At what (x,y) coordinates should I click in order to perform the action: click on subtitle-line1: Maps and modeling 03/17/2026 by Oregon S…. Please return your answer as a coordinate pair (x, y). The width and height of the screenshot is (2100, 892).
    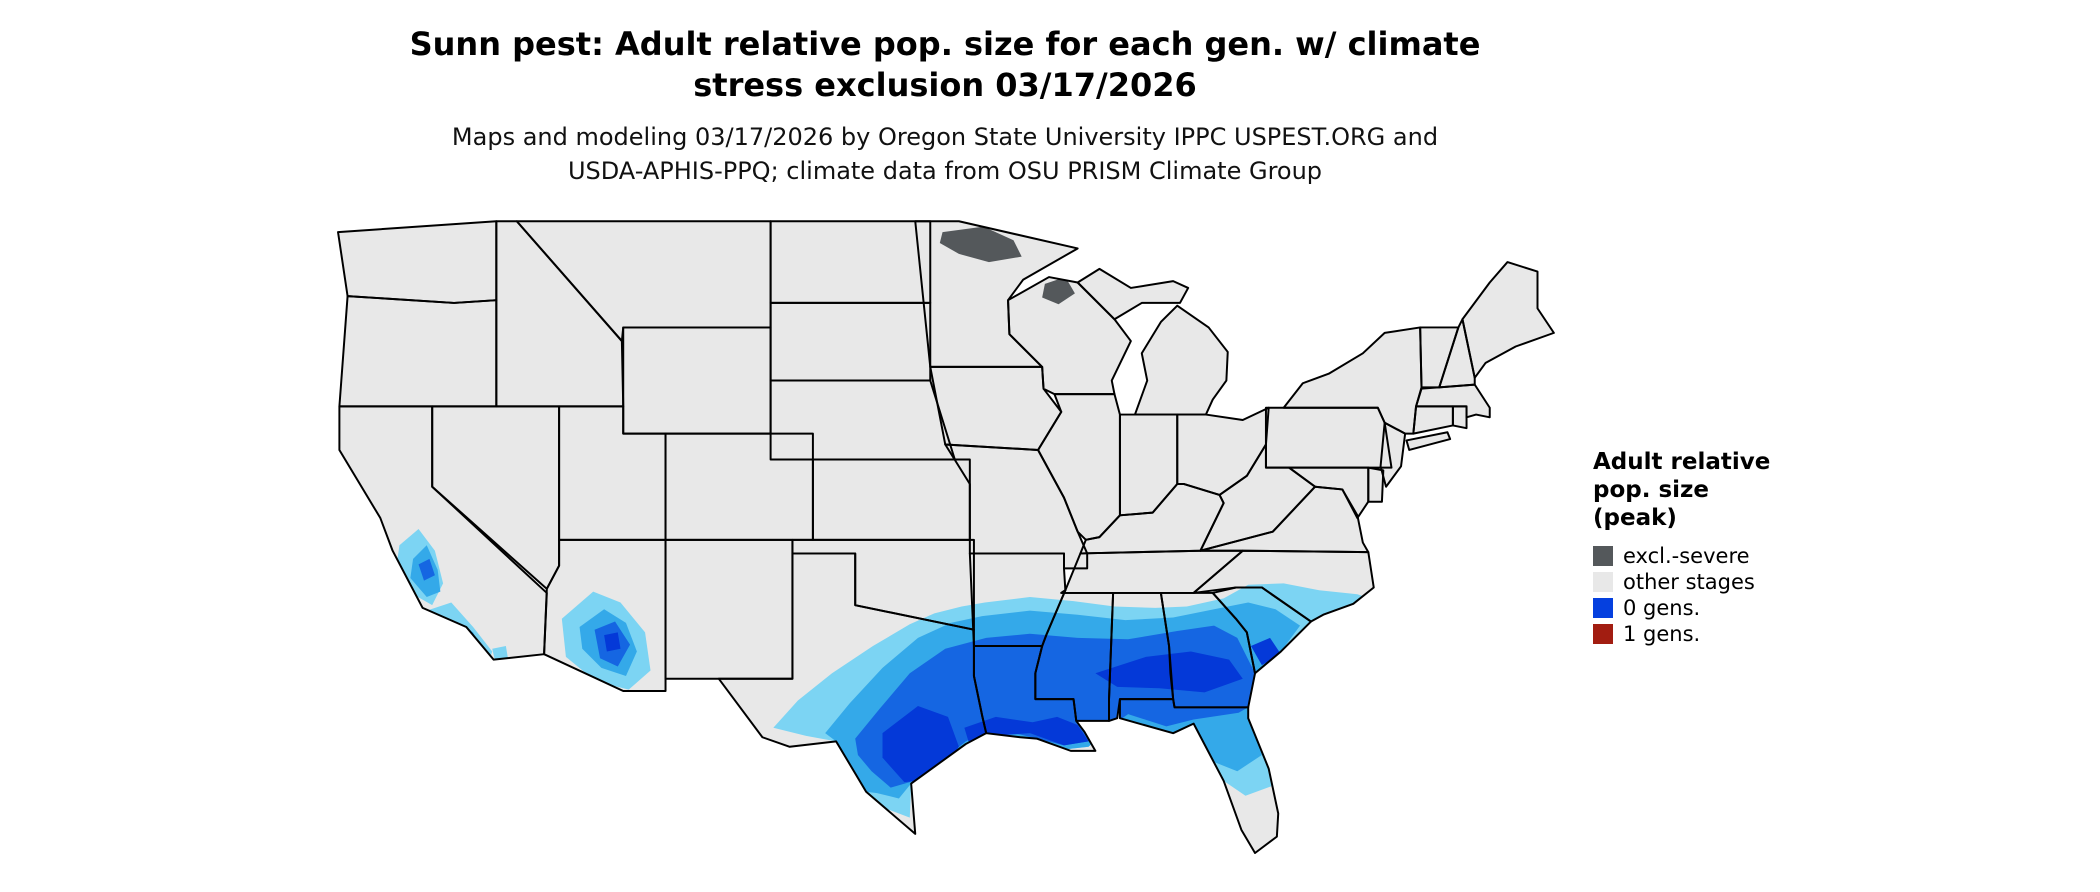
    Looking at the image, I should click on (945, 137).